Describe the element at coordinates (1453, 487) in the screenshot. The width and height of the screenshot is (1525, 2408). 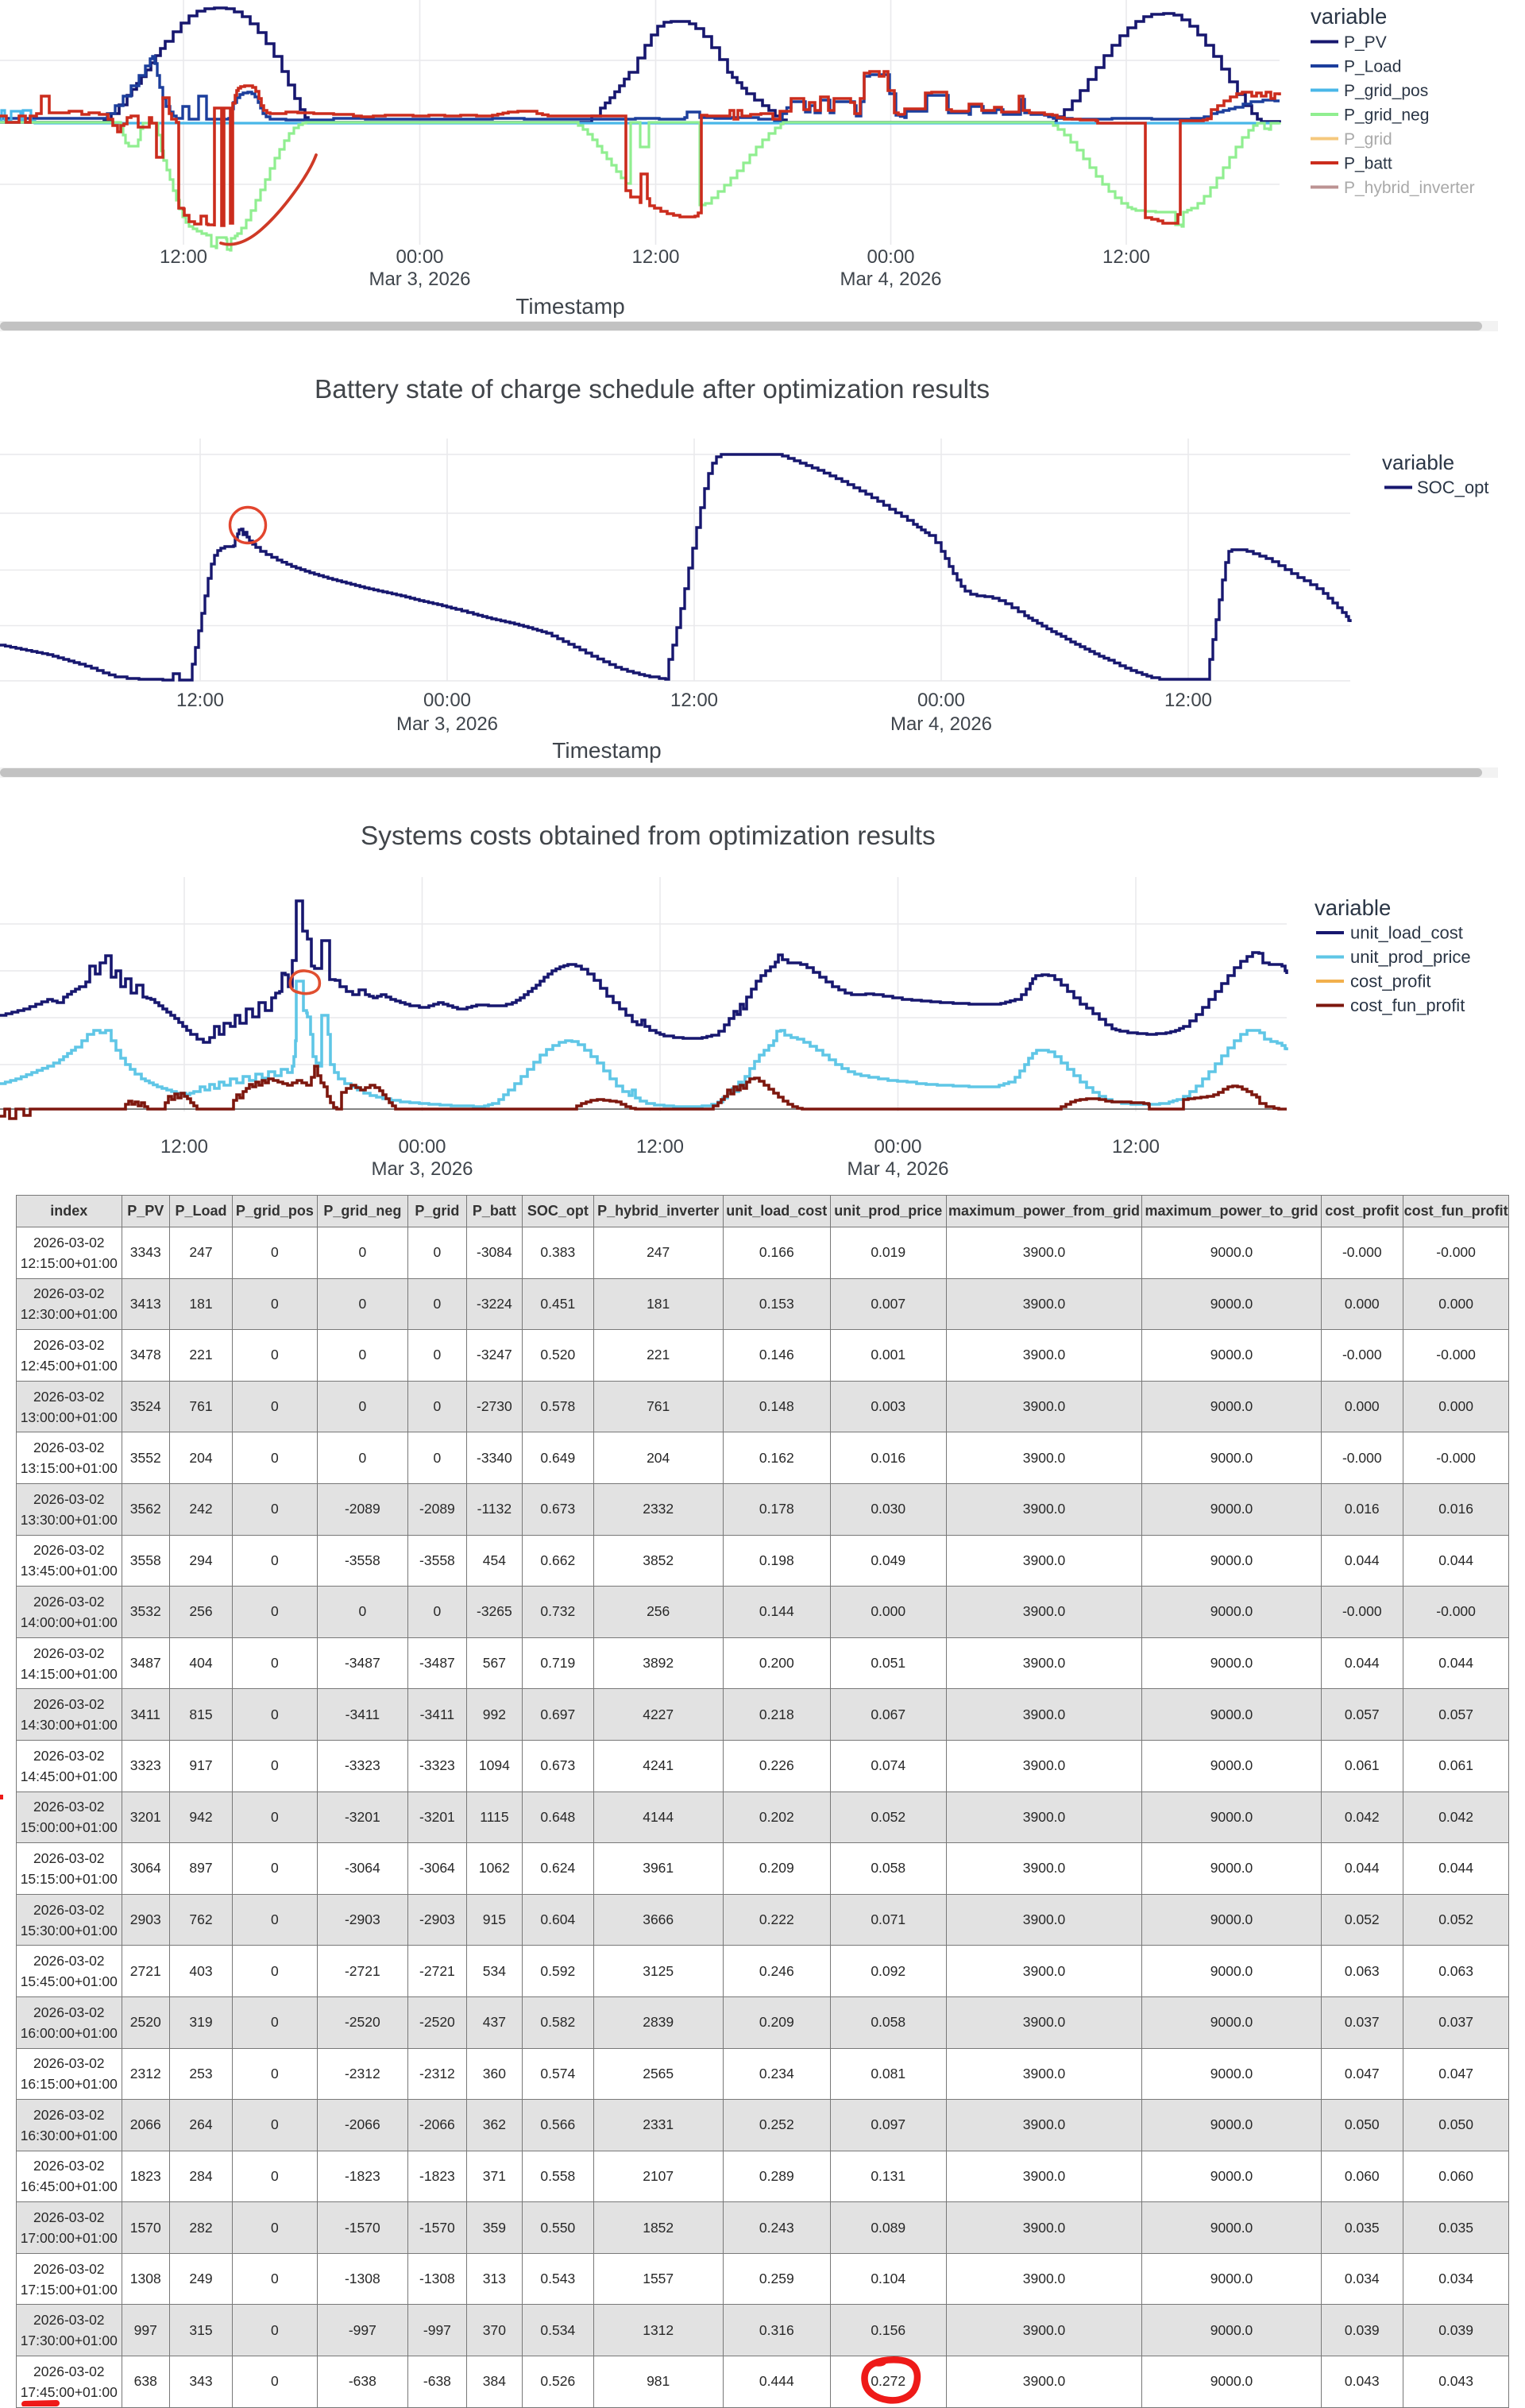
I see `svg-text: SOC_opt` at that location.